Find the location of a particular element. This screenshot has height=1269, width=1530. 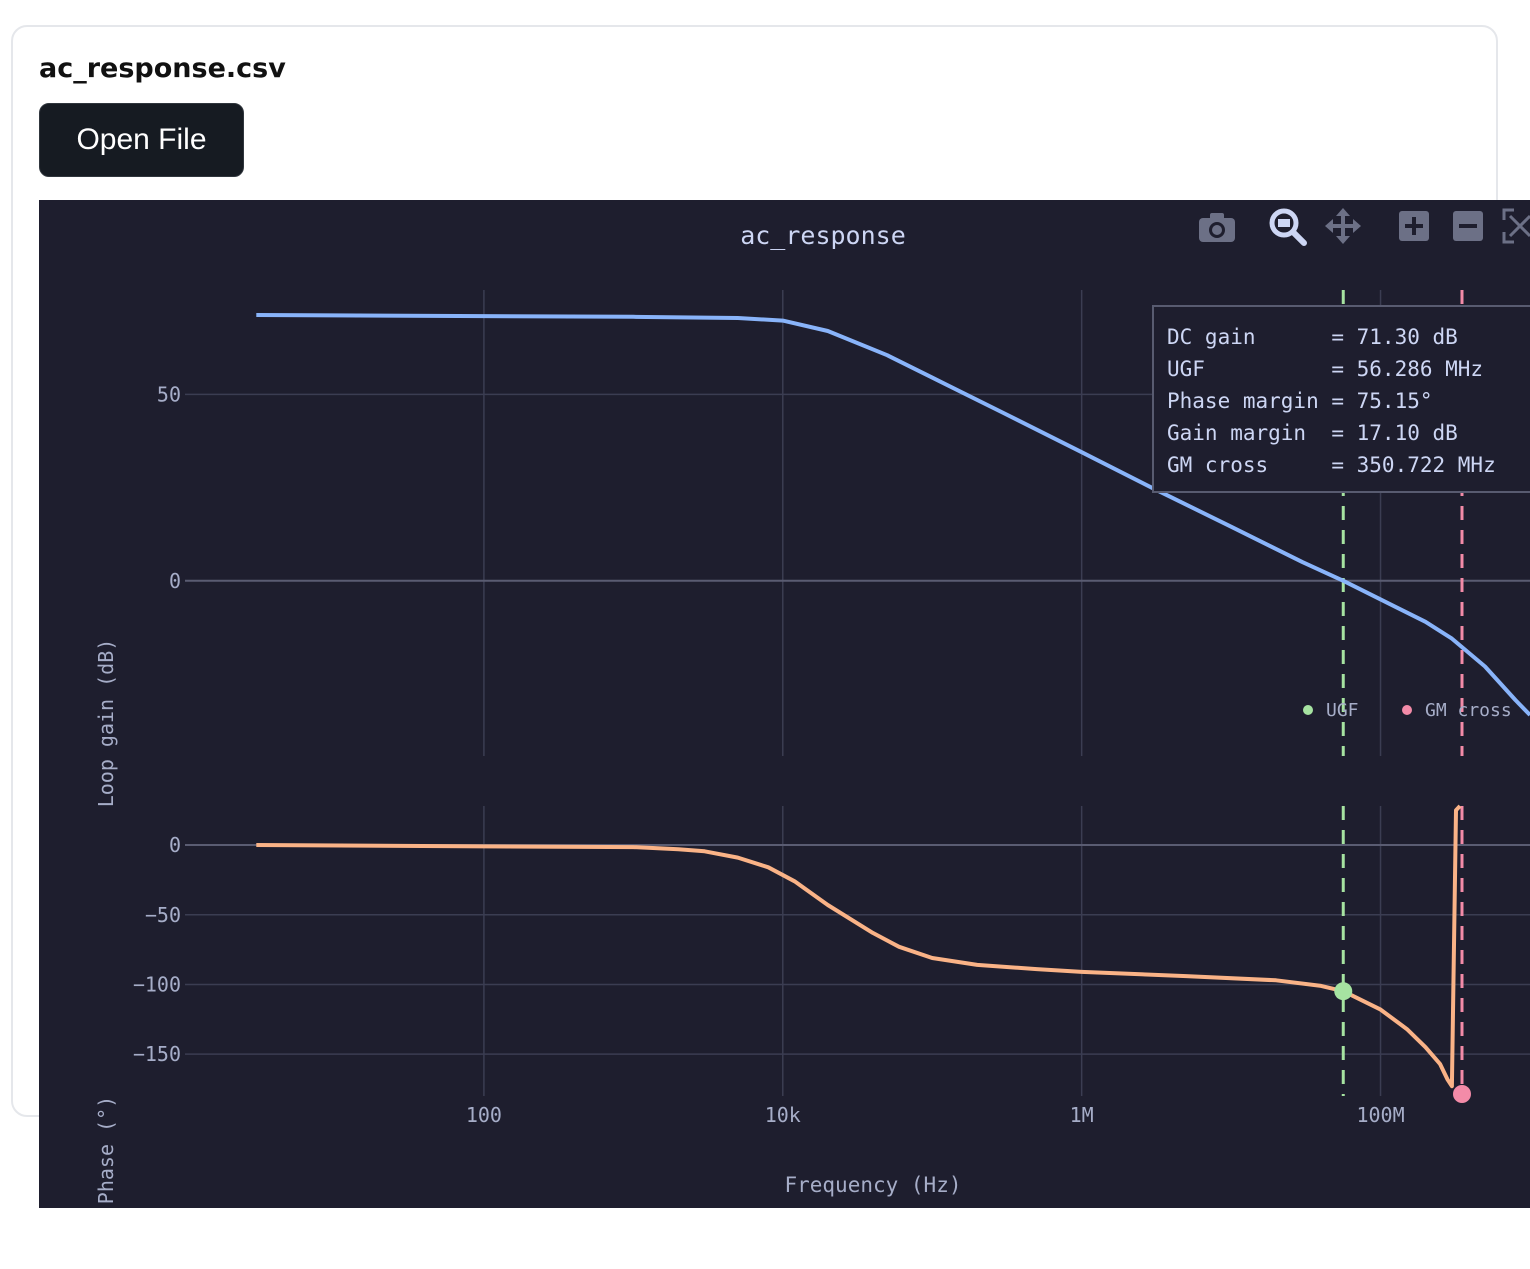

legend-label-gm-cross: GM cross is located at coordinates (1468, 710).